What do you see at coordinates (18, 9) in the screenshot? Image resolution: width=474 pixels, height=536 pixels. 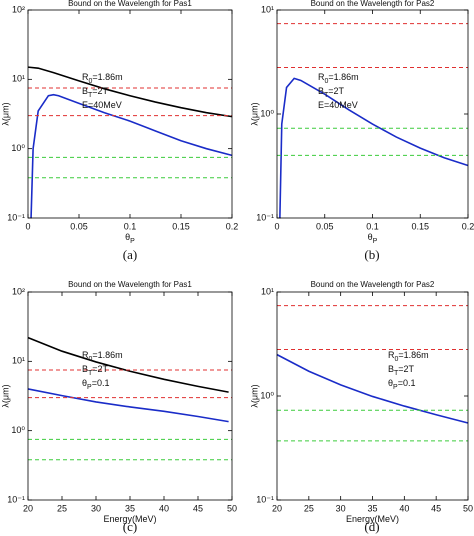 I see `y-tick-label: 10²` at bounding box center [18, 9].